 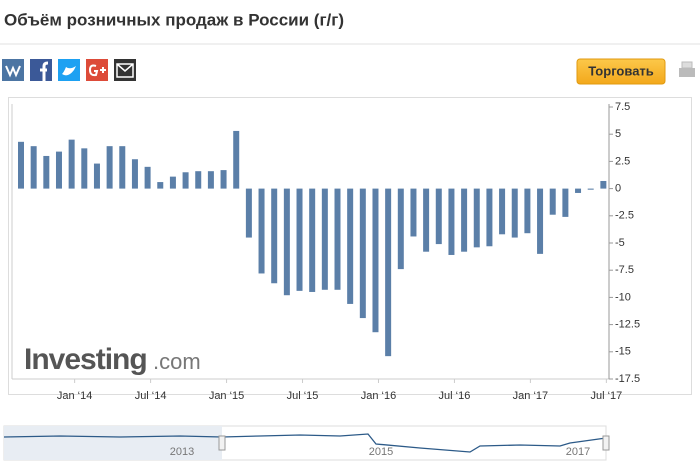 What do you see at coordinates (174, 19) in the screenshot?
I see `page-title: Объём розничных продаж в России (г/г)` at bounding box center [174, 19].